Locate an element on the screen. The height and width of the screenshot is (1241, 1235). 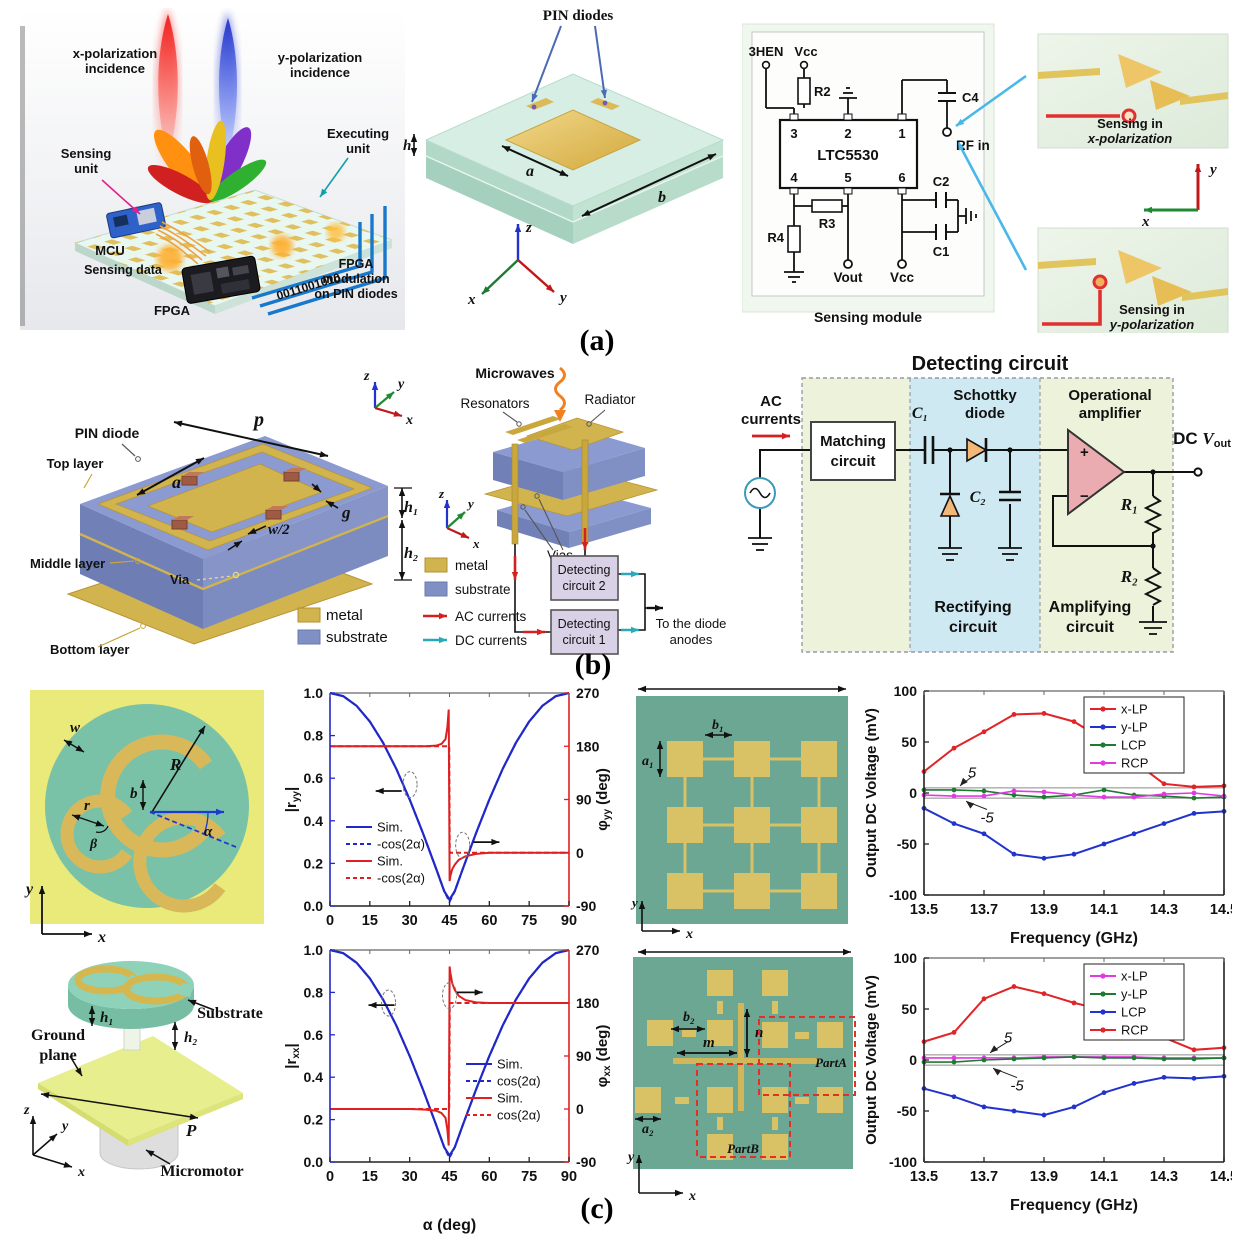
angle-beta: β is located at coordinates (93, 844).